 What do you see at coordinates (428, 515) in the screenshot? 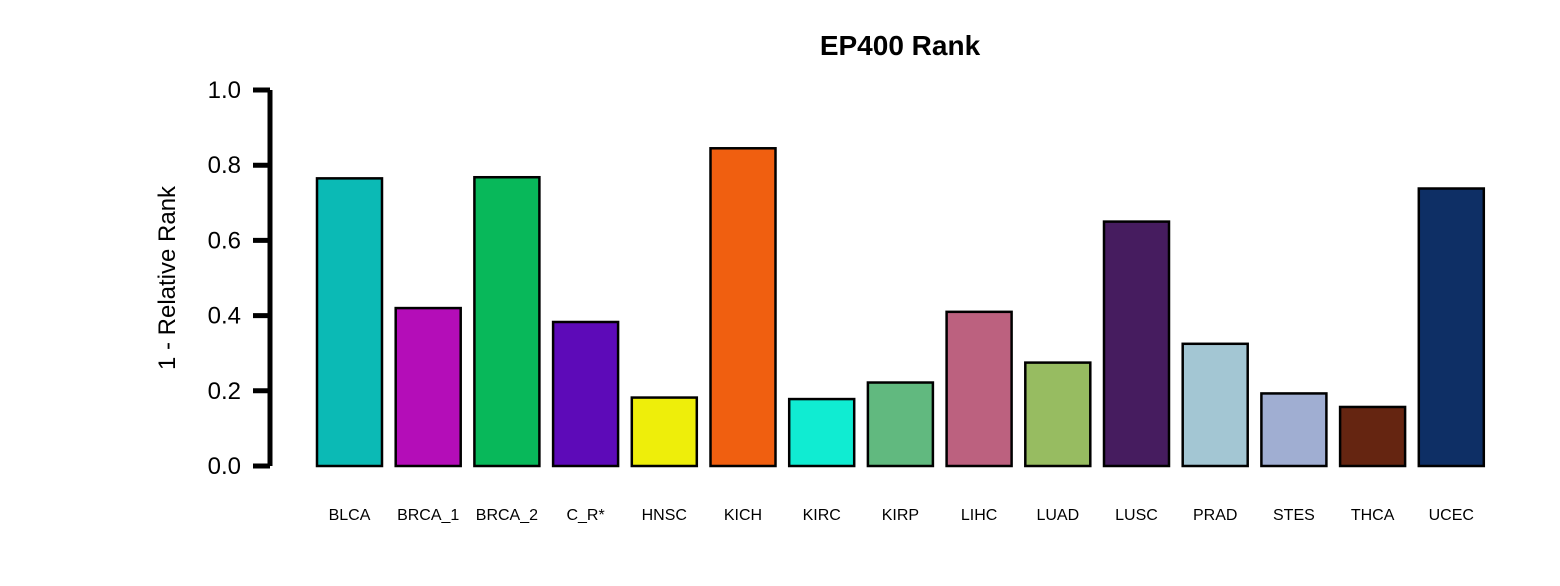
I see `x-tick-label: BRCA_1` at bounding box center [428, 515].